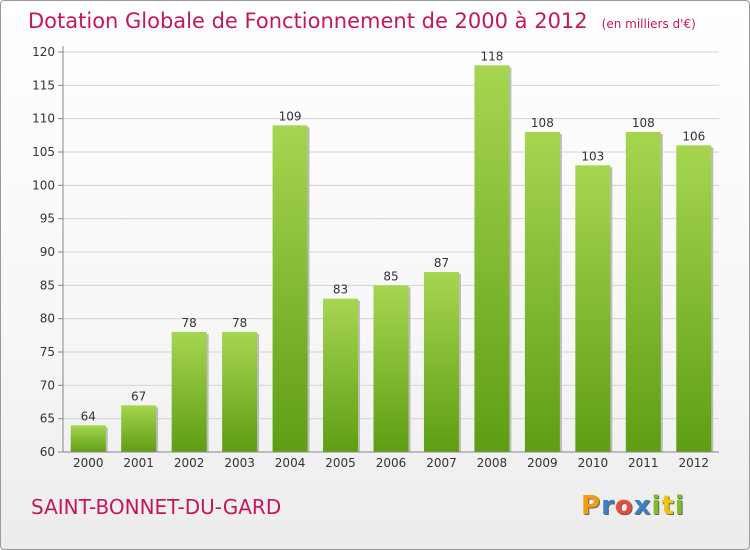 The height and width of the screenshot is (550, 750). Describe the element at coordinates (542, 292) in the screenshot. I see `bar-2009` at that location.